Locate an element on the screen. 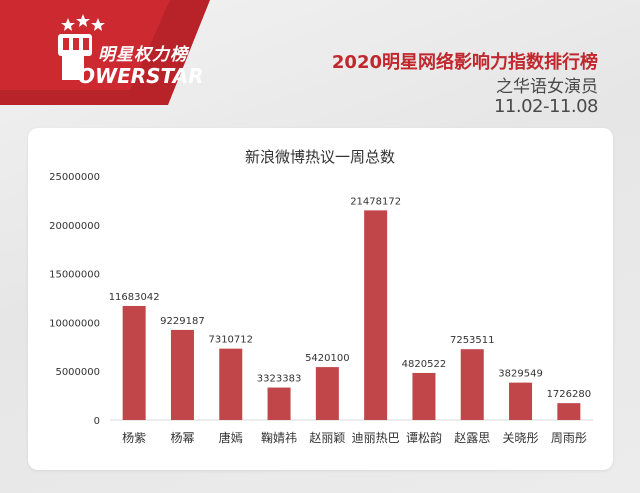  bar-value-label: 1726280 is located at coordinates (569, 394).